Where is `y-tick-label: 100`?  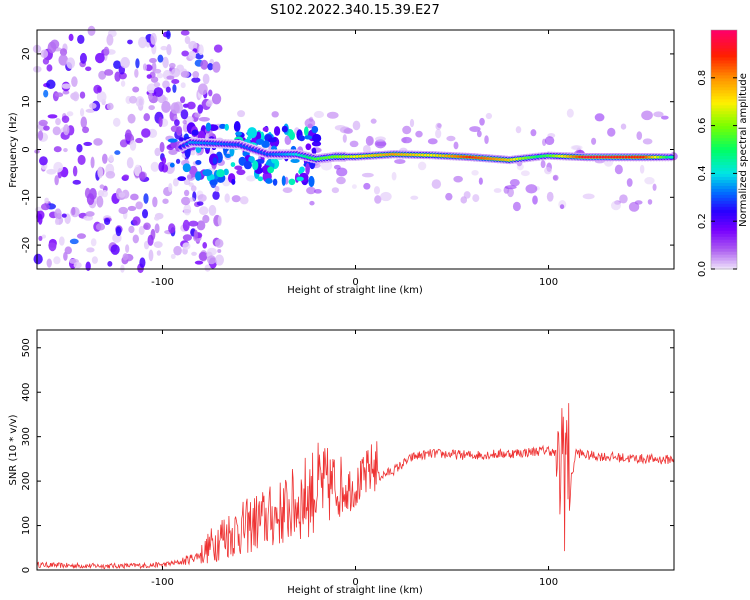
y-tick-label: 100 is located at coordinates (26, 525).